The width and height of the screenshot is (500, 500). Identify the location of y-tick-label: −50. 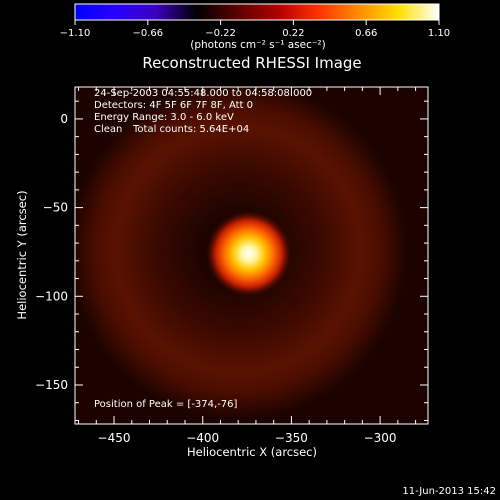
(55, 208).